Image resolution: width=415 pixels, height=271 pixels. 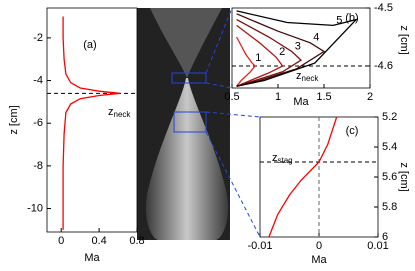 What do you see at coordinates (389, 147) in the screenshot?
I see `y-tick-label: 5.4` at bounding box center [389, 147].